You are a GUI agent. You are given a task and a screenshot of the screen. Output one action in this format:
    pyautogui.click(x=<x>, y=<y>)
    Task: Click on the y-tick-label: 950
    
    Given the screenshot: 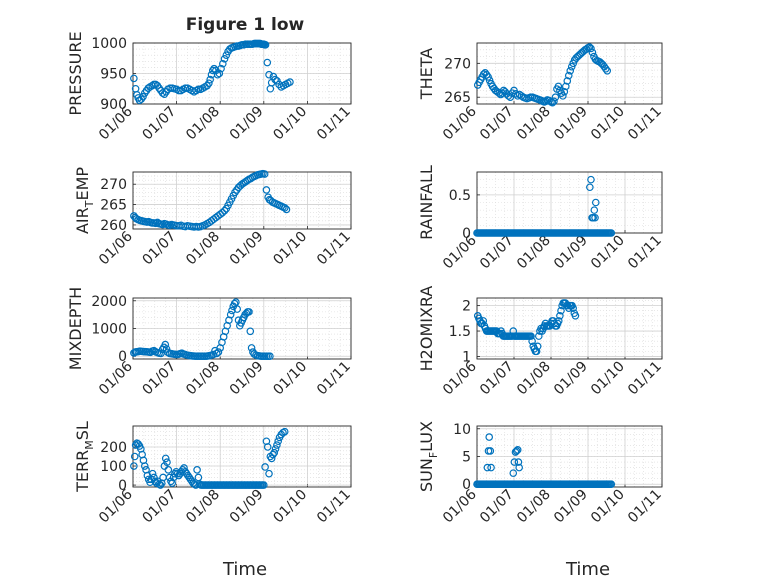 What is the action you would take?
    pyautogui.click(x=113, y=75)
    